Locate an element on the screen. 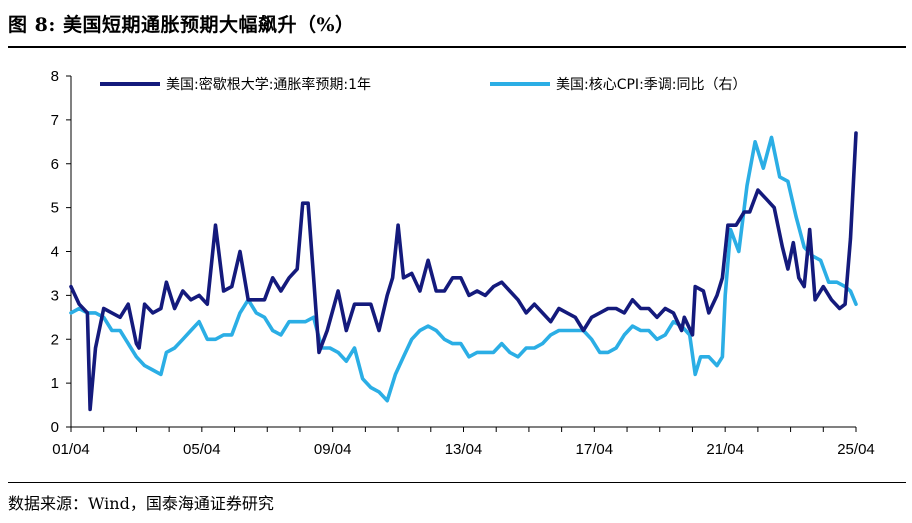 Image resolution: width=912 pixels, height=523 pixels. figure-title: 图 8: 美国短期通胀预期大幅飙升（%） is located at coordinates (181, 25).